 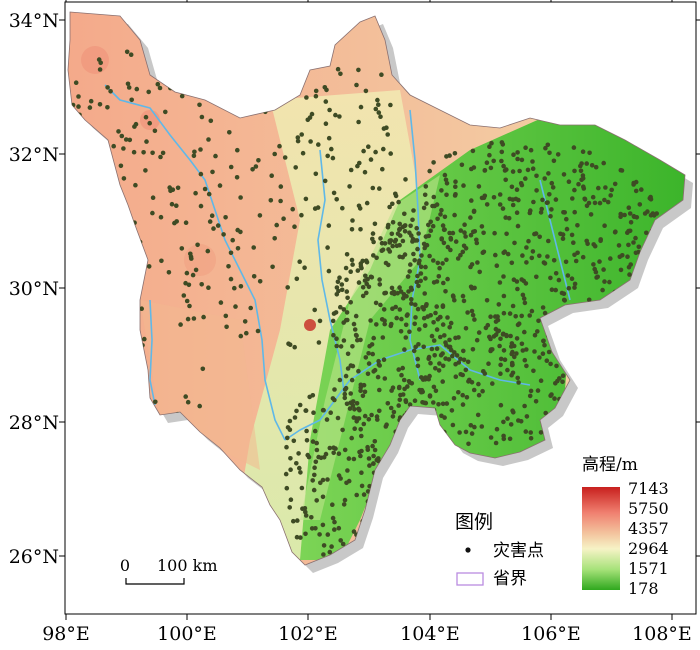 What do you see at coordinates (610, 465) in the screenshot?
I see `colorbar-title: 高程/m` at bounding box center [610, 465].